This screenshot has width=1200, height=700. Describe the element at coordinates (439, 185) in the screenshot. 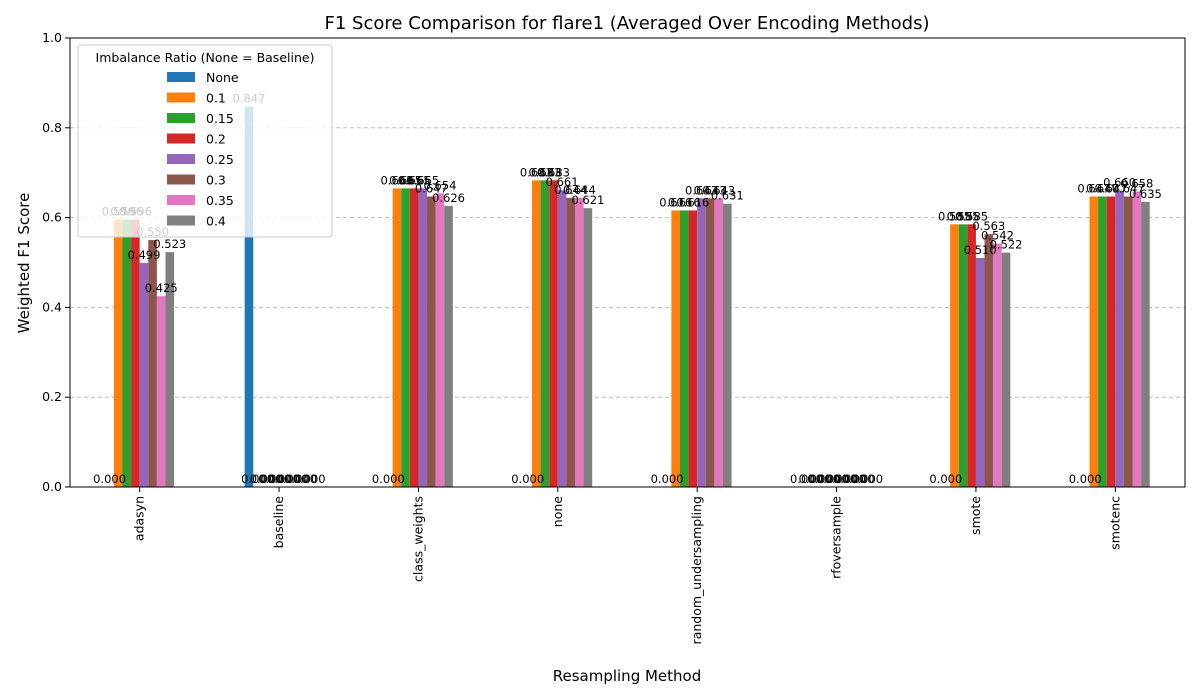

I see `bar-value-label: 0.654` at that location.